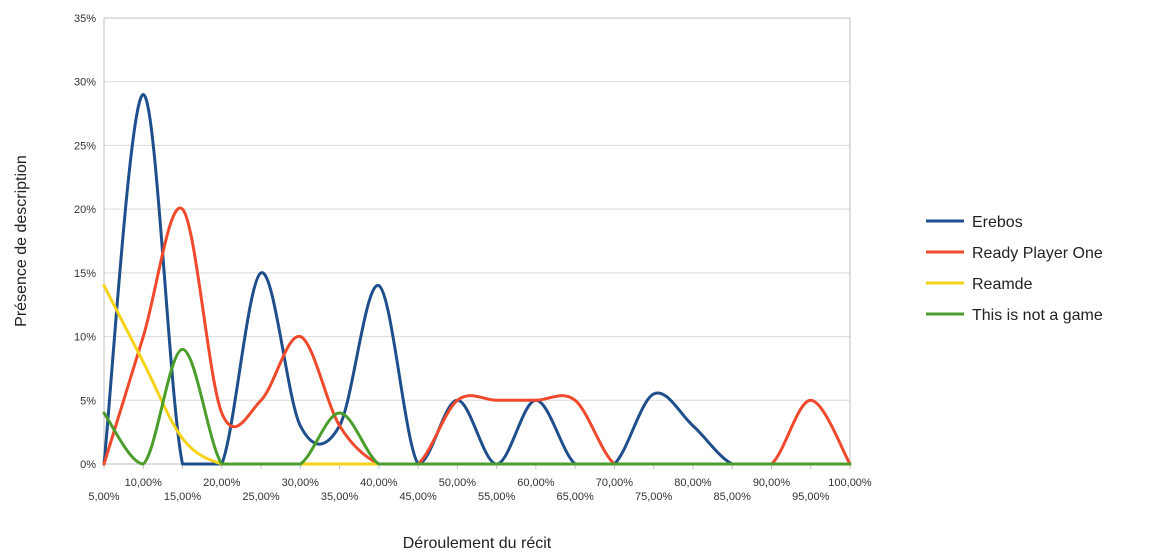  I want to click on y-tick-label: 25%, so click(85, 146).